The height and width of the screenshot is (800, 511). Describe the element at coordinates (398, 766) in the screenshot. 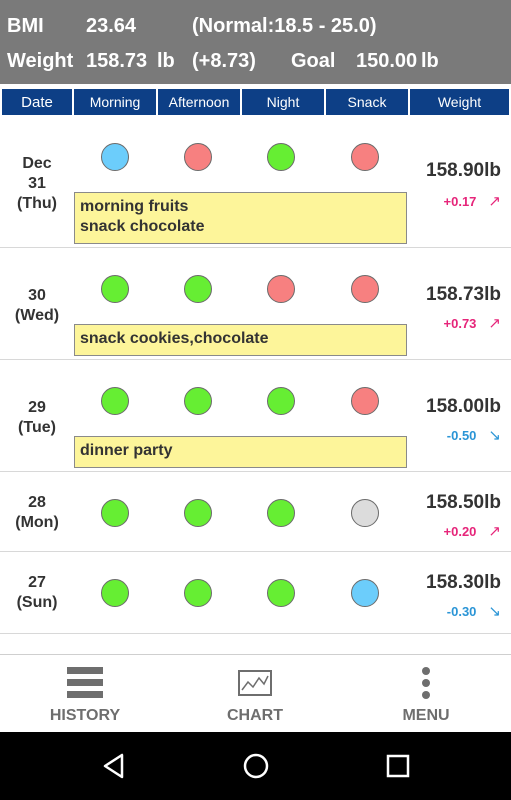

I see `recents-icon` at that location.